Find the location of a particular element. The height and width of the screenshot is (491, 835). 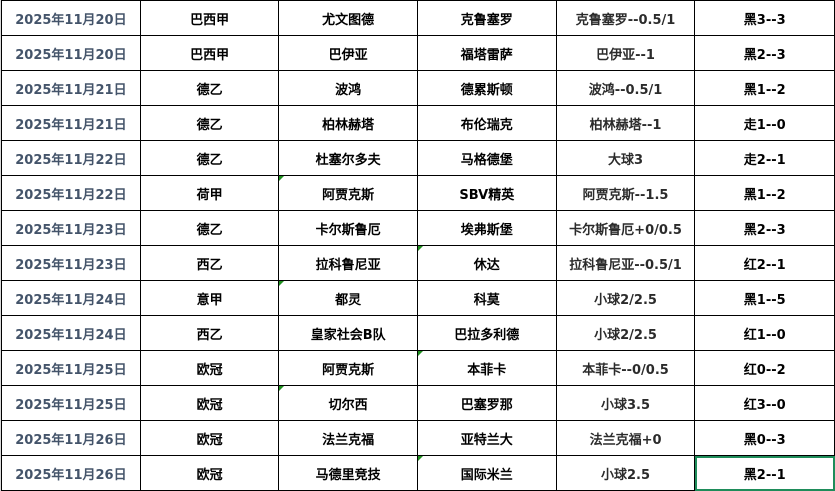

cell-away: 巴塞罗那 is located at coordinates (487, 403).